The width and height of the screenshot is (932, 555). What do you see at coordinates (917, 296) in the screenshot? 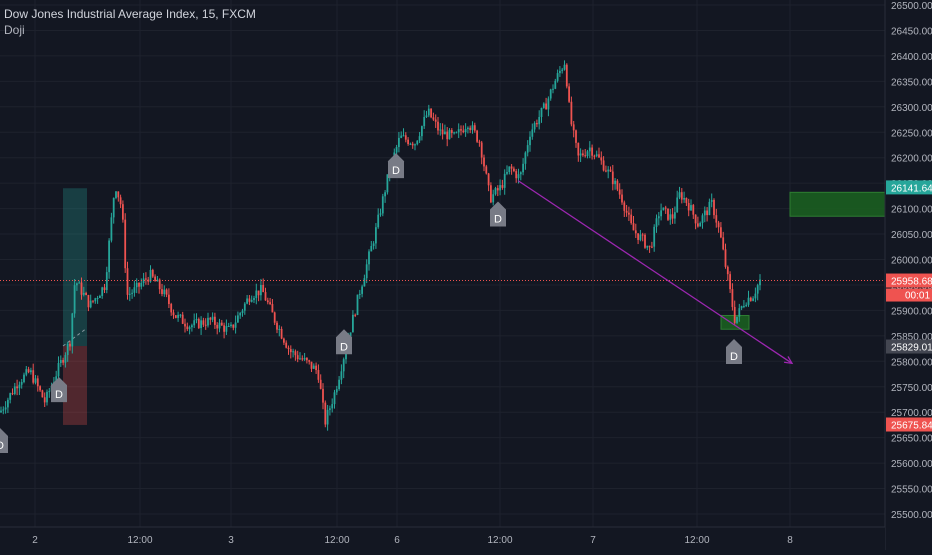
I see `countdown-label: 00:01` at bounding box center [917, 296].